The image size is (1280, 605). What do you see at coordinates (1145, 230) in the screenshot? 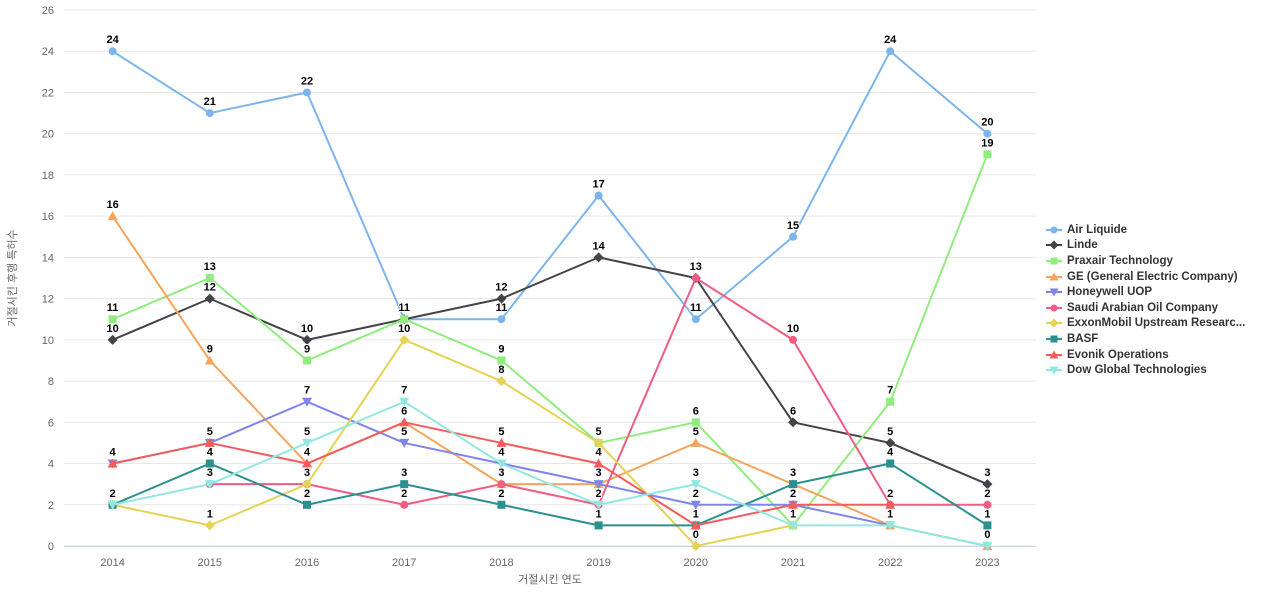
I see `legend-item-air-liquide: Air Liquide` at bounding box center [1145, 230].